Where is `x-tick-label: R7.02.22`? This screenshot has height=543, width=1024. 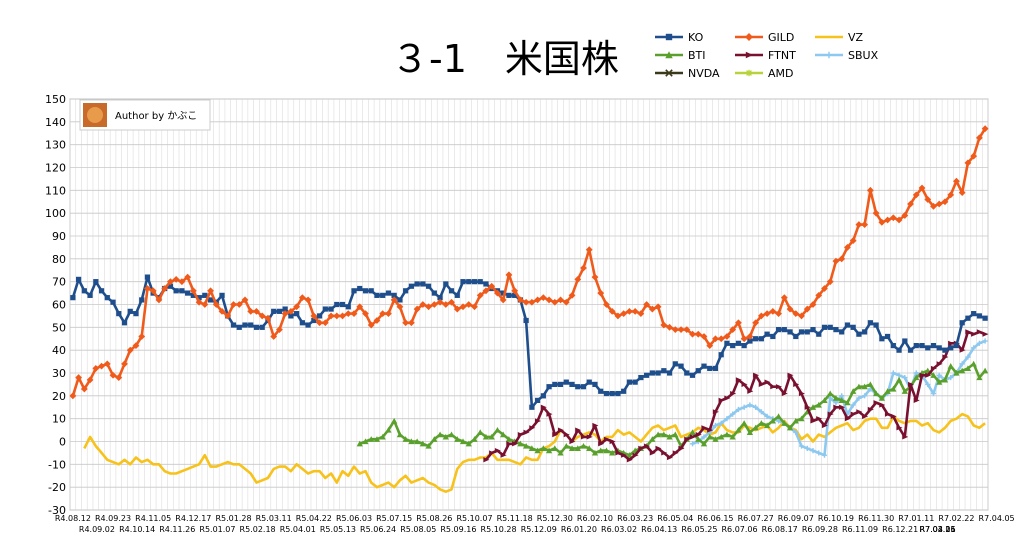 x-tick-label: R7.02.22 is located at coordinates (956, 518).